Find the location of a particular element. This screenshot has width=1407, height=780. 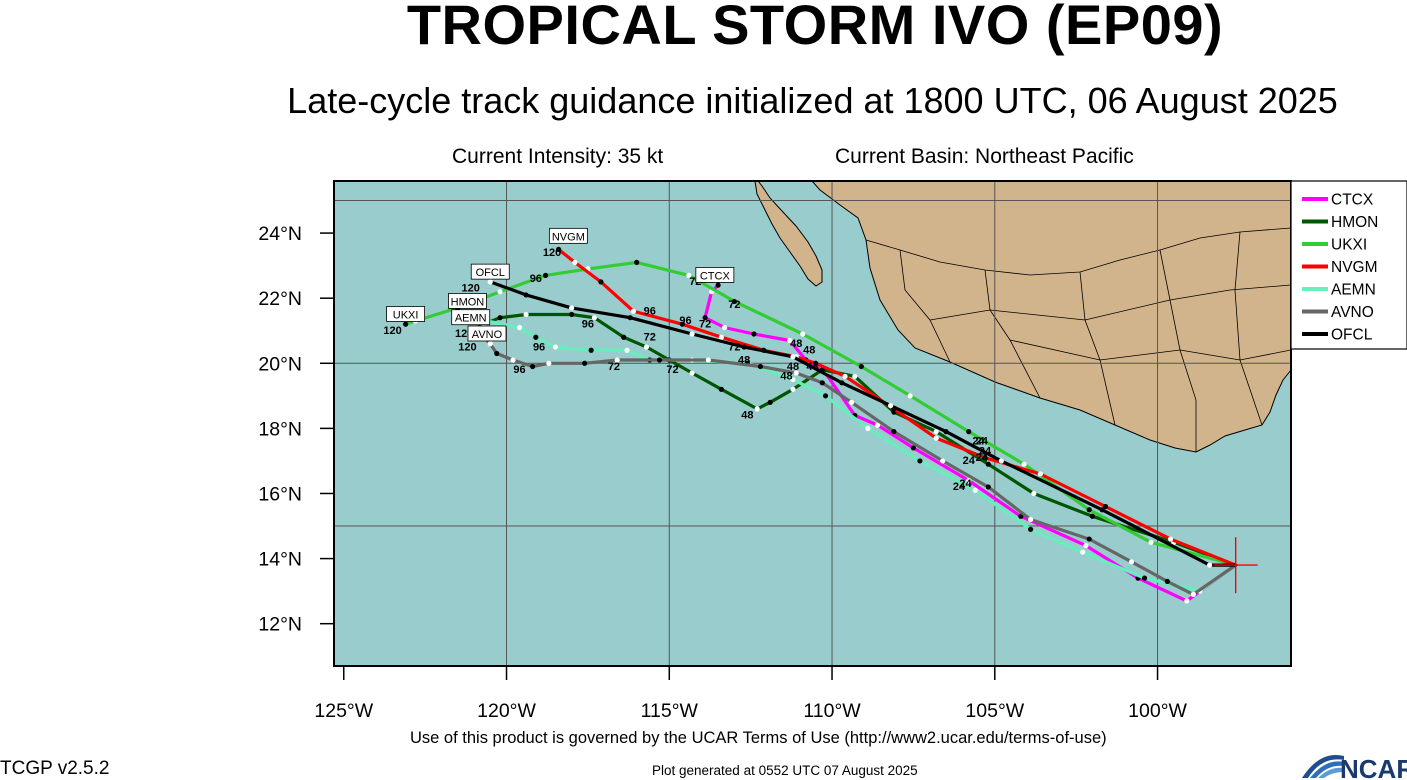

current-basin: Current Basin: Northeast Pacific is located at coordinates (984, 156).